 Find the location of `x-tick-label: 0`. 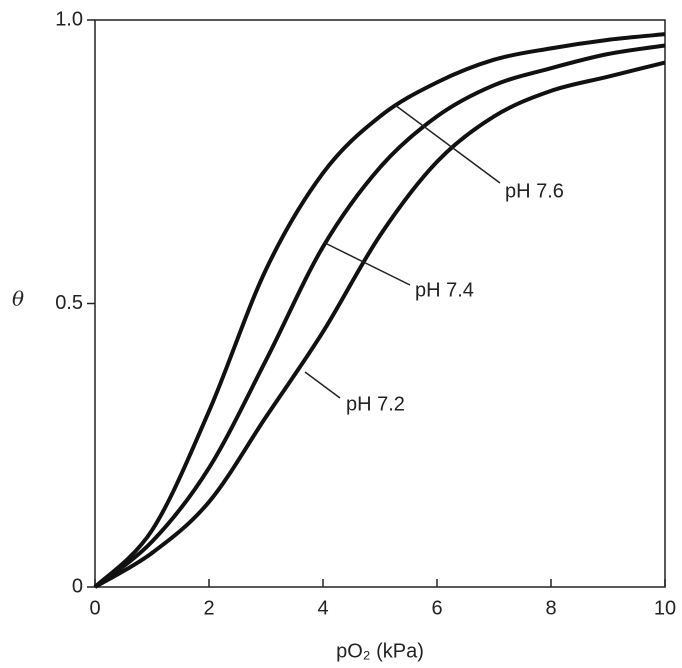

x-tick-label: 0 is located at coordinates (94, 608).